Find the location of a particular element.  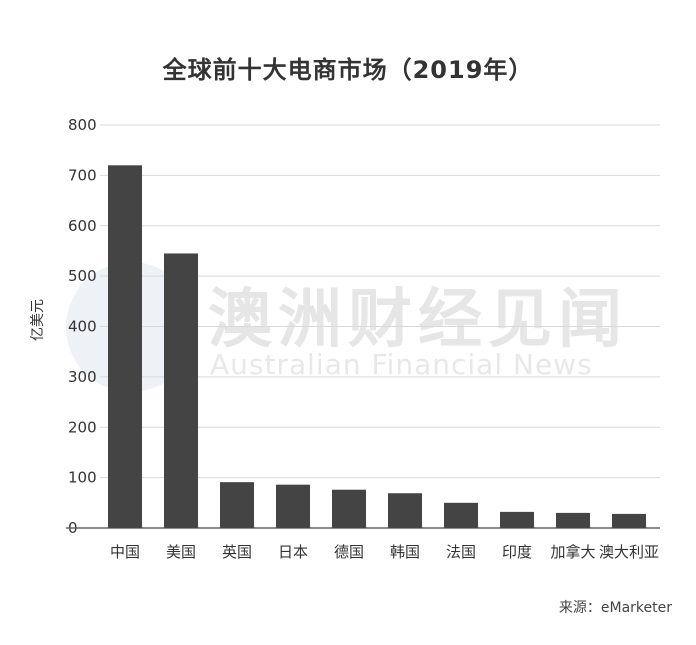

x-tick-label: 英国 is located at coordinates (237, 552).